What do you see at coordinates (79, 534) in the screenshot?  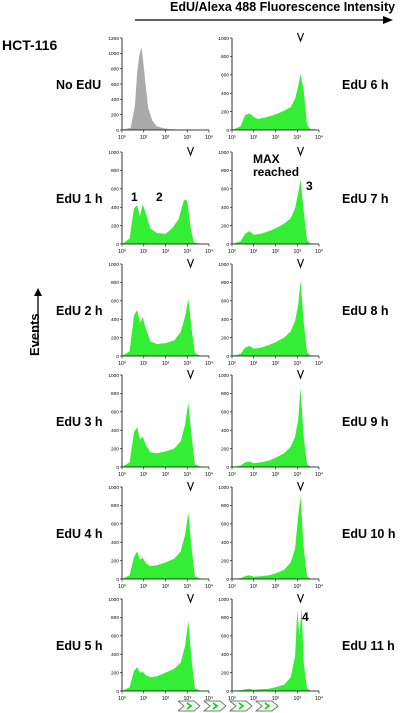 I see `condition-label: EdU 4 h` at bounding box center [79, 534].